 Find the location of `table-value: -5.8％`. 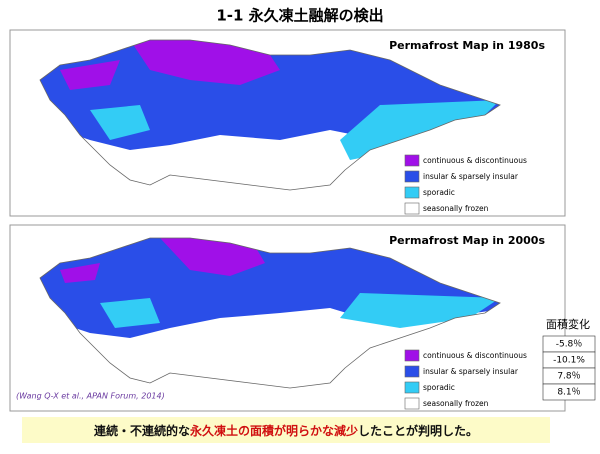

table-value: -5.8％ is located at coordinates (569, 344).